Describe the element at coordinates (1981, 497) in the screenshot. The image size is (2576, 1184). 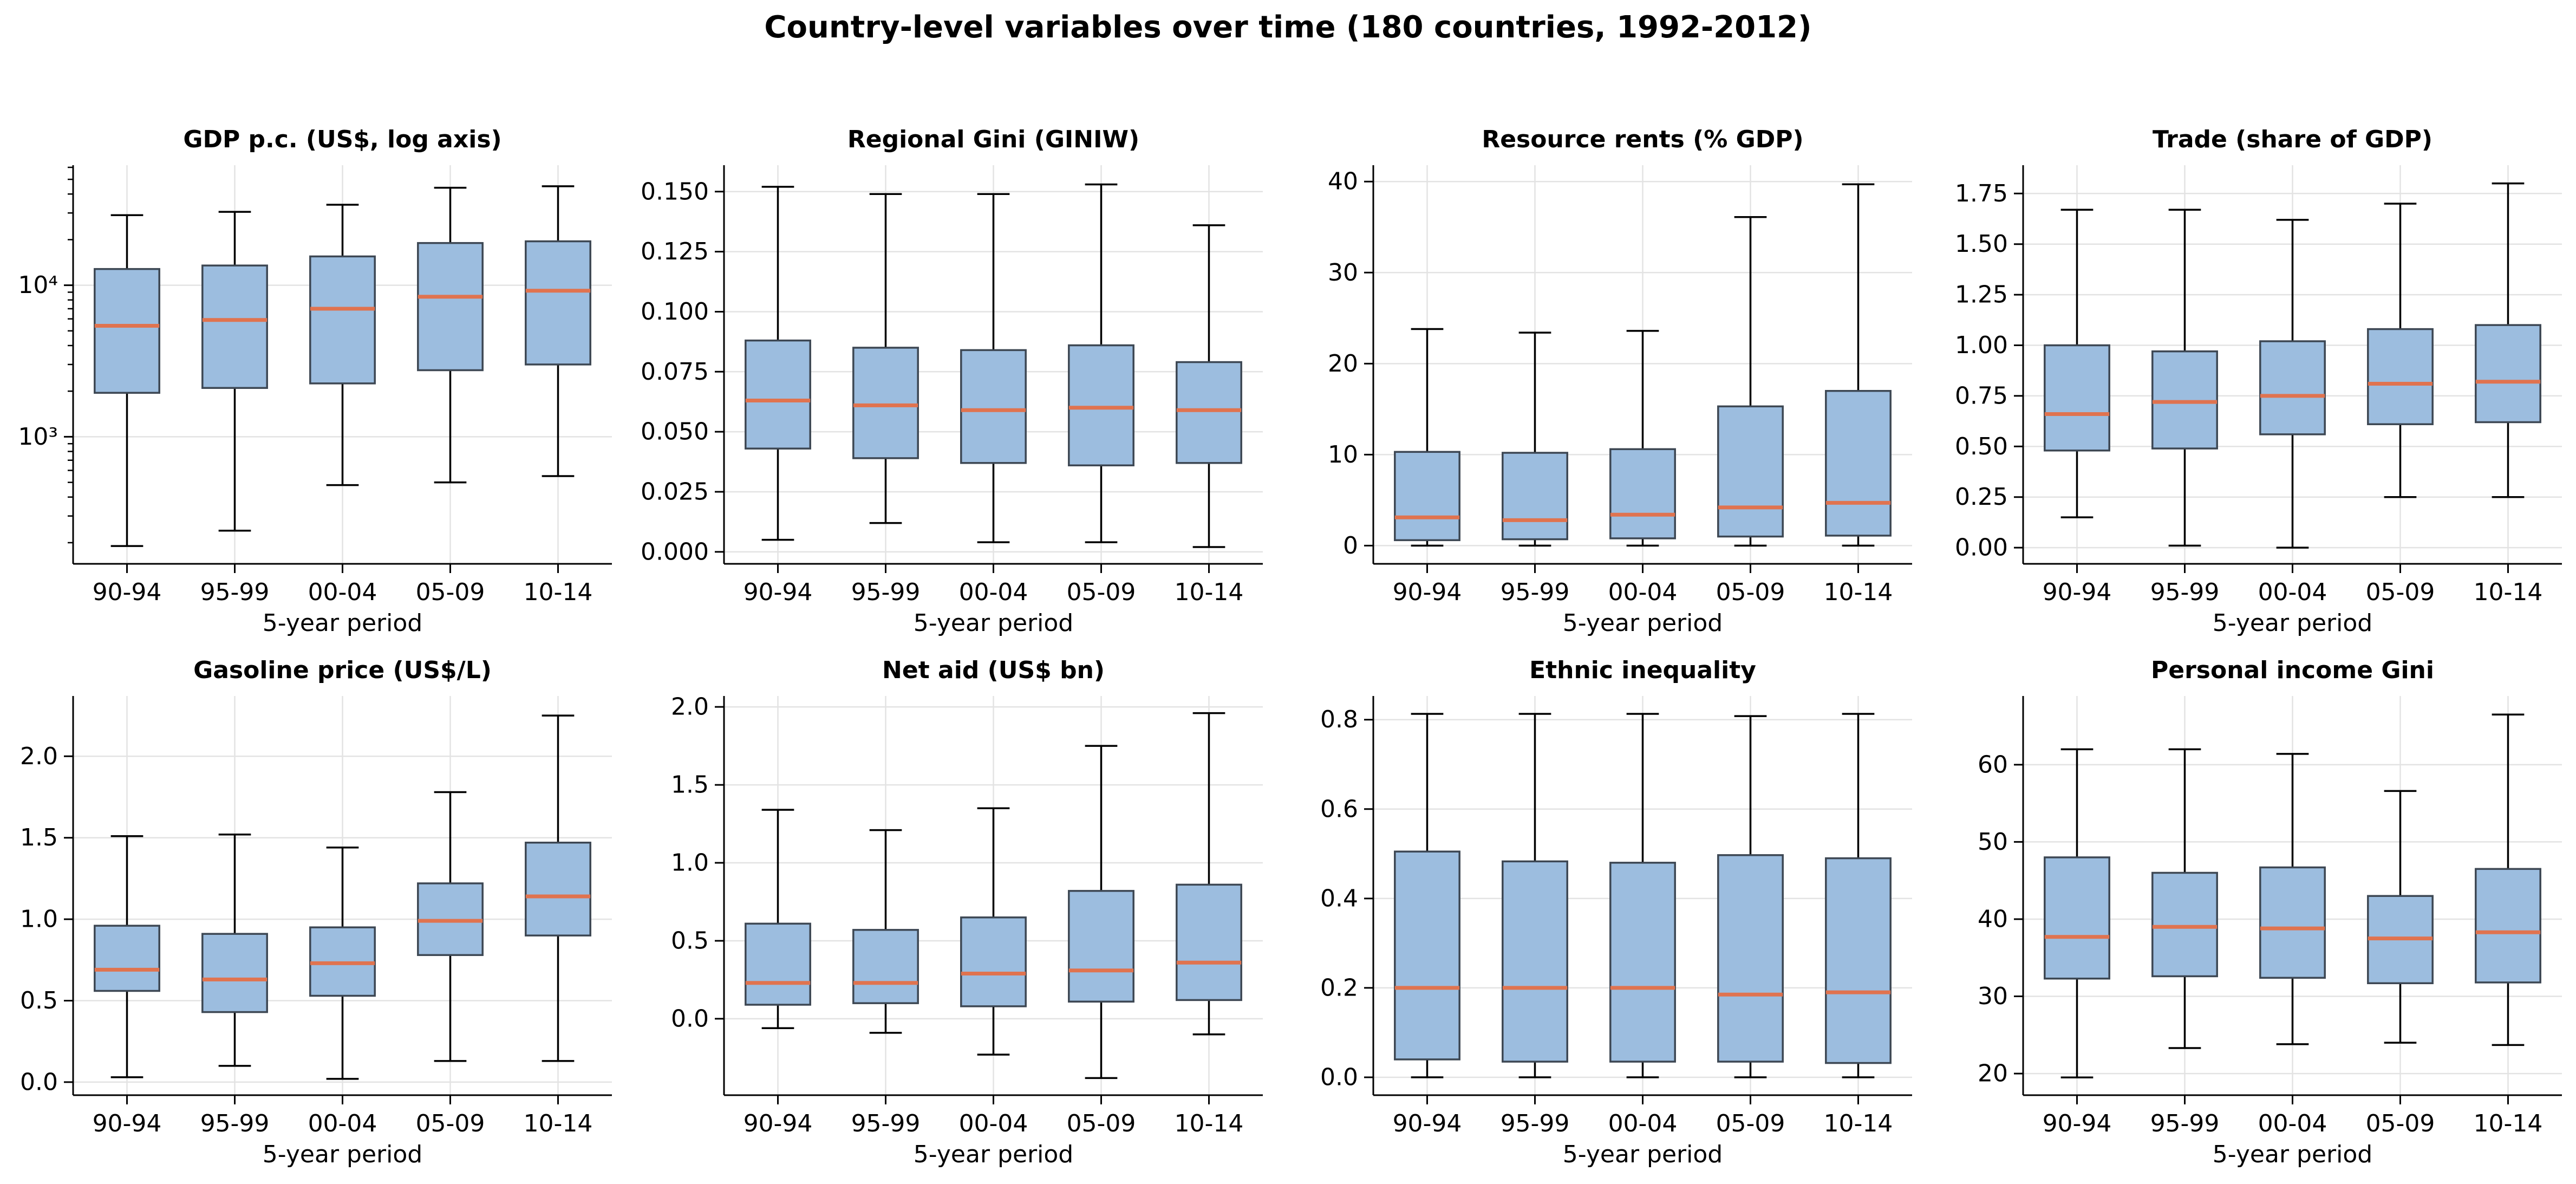
I see `y-tick-label: 0.25` at that location.